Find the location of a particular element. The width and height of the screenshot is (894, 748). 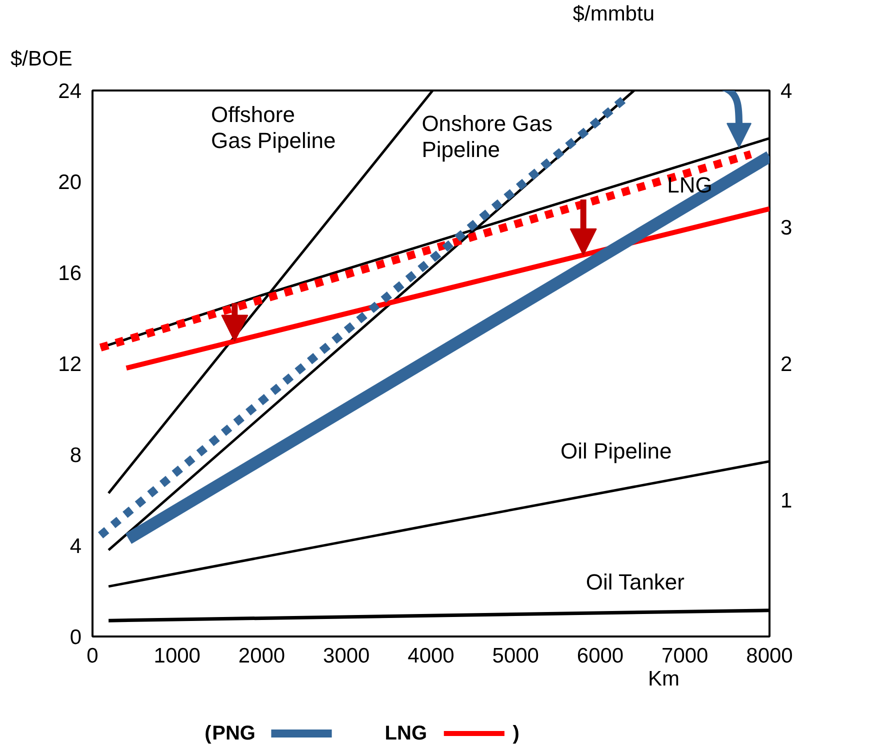

x-tick-label: 1000 is located at coordinates (177, 656).